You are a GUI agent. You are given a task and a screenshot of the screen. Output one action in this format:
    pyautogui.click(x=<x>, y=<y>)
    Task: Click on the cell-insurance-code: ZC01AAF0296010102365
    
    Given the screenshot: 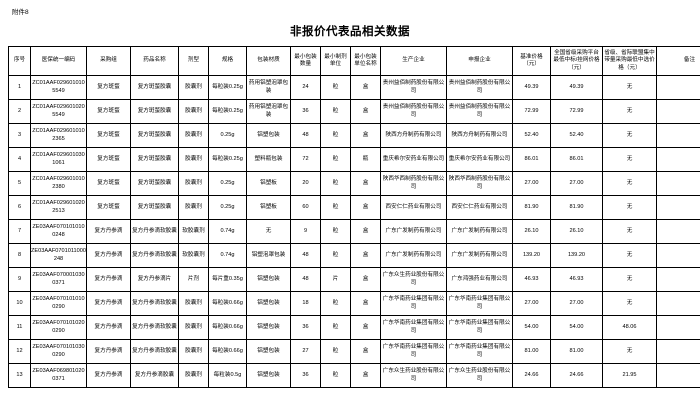 What is the action you would take?
    pyautogui.click(x=58, y=135)
    